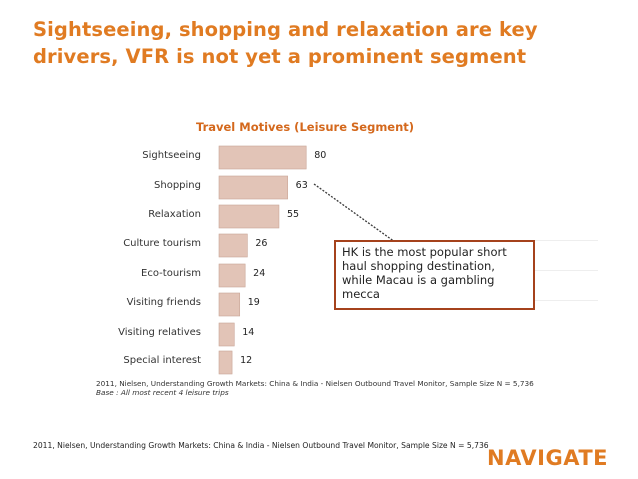  Describe the element at coordinates (226, 334) in the screenshot. I see `bar-visiting-relatives` at that location.